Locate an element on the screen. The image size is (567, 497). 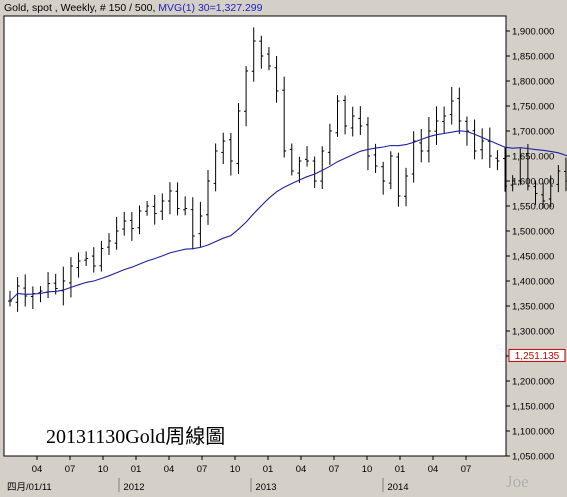
y-tick-label: 1,550.000 is located at coordinates (533, 207).